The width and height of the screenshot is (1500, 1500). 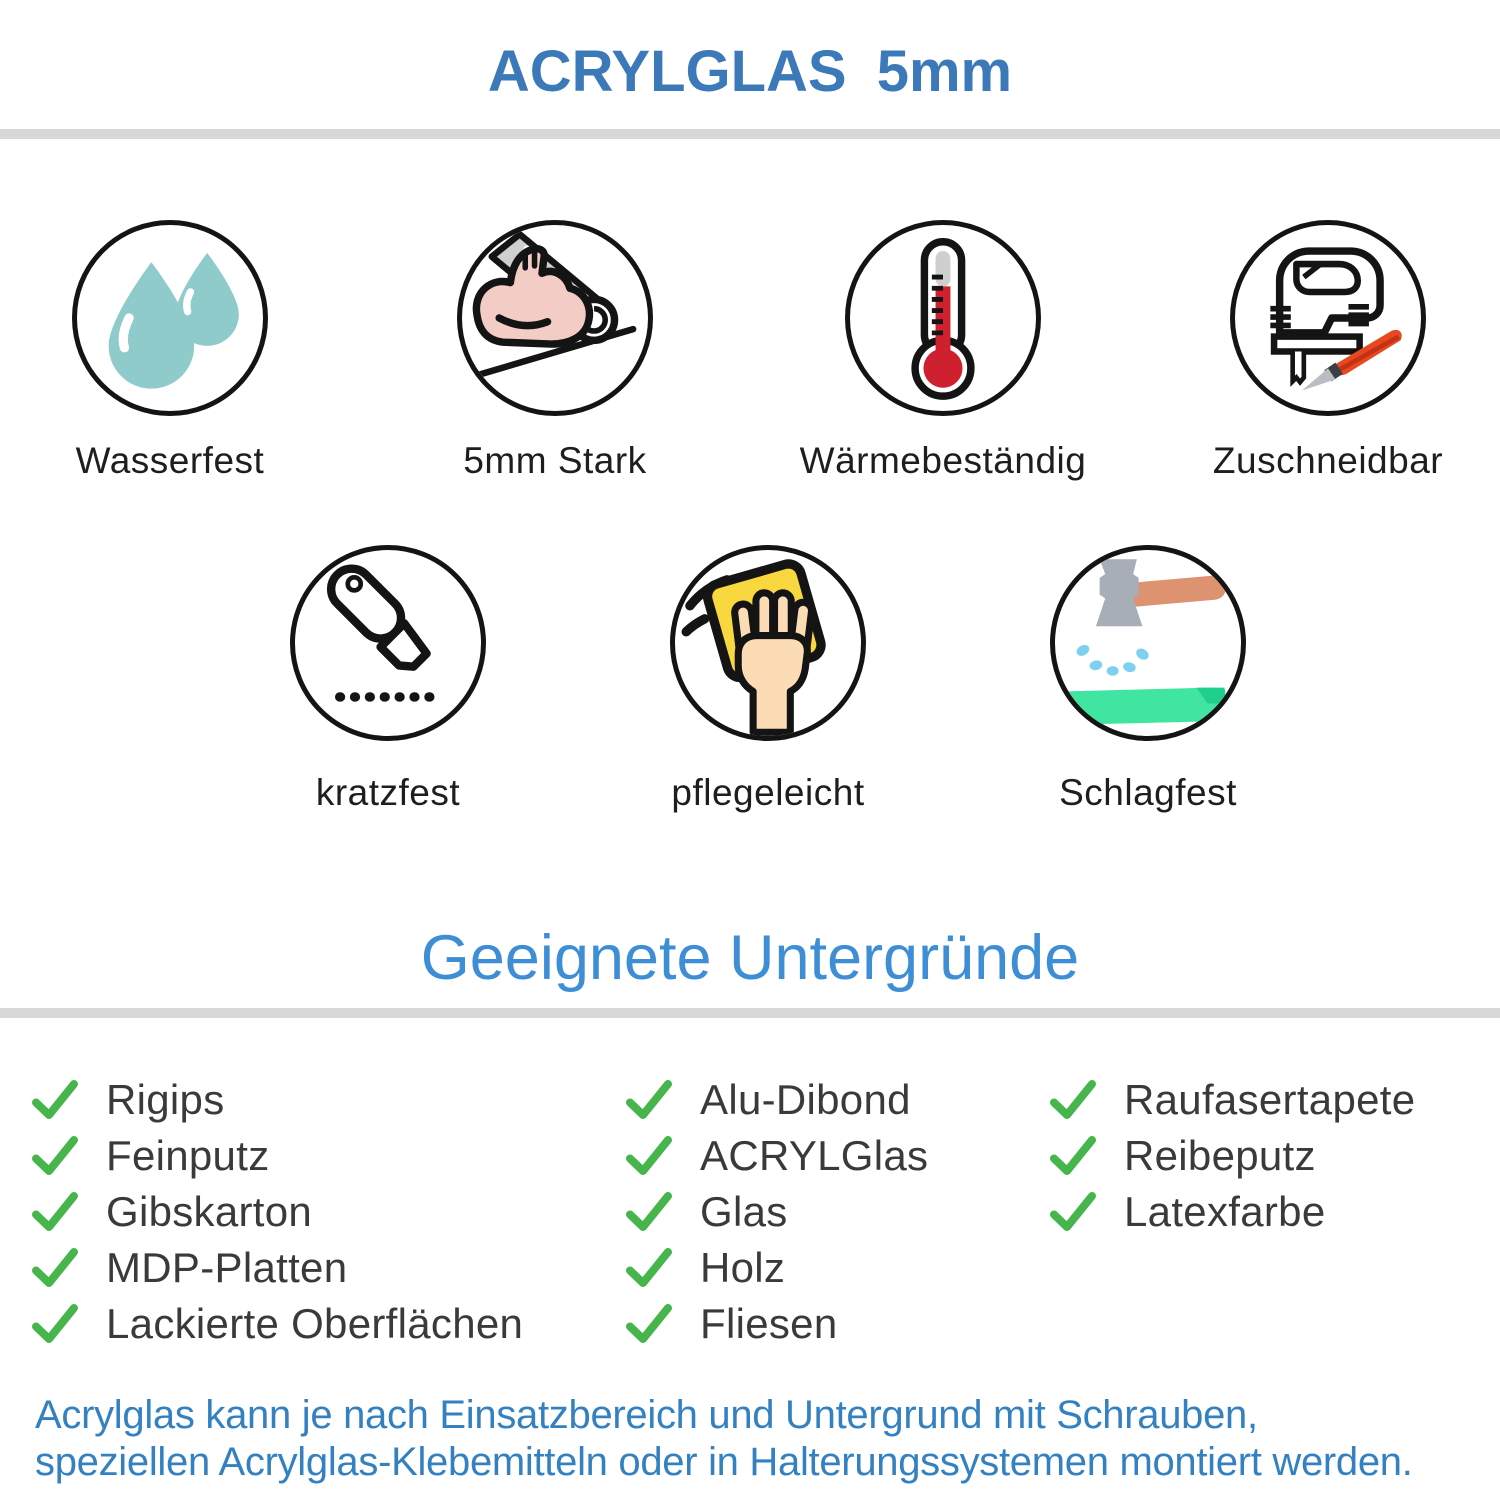 I want to click on list-item: Fliesen, so click(x=776, y=1324).